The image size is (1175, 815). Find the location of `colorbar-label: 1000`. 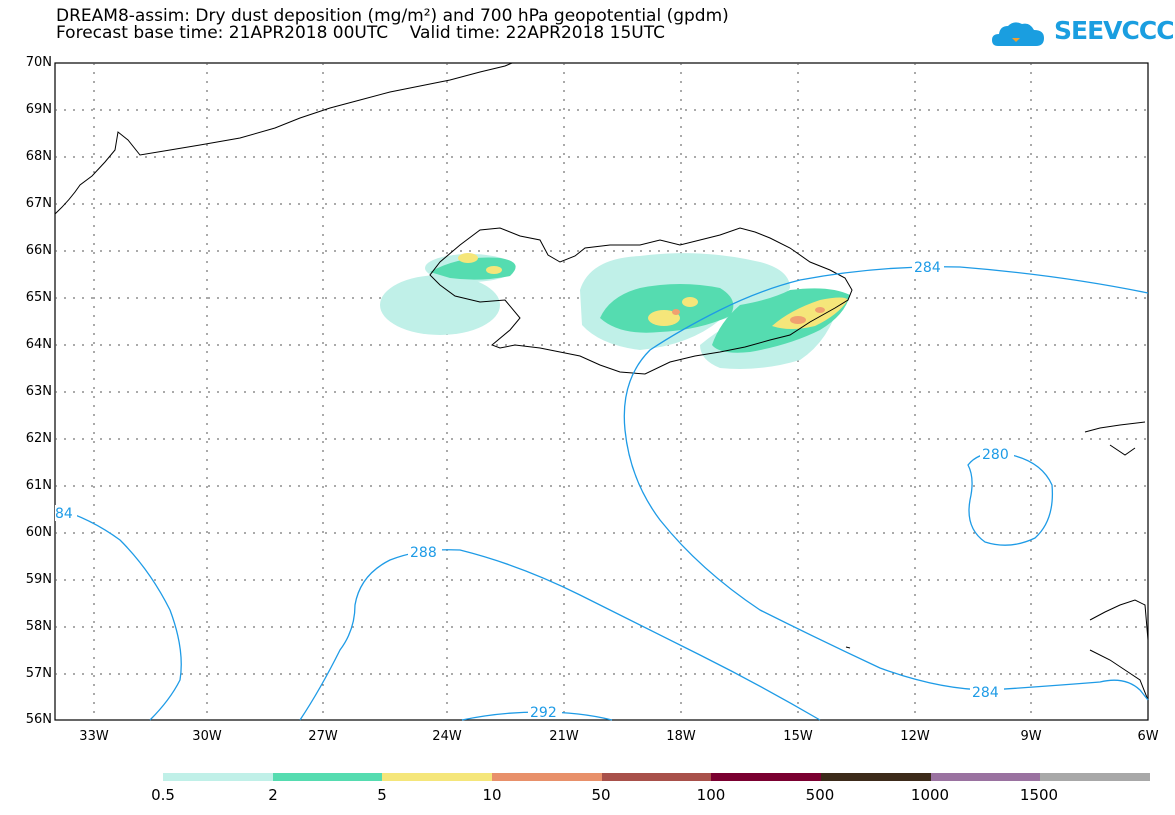

colorbar-label: 1000 is located at coordinates (930, 795).